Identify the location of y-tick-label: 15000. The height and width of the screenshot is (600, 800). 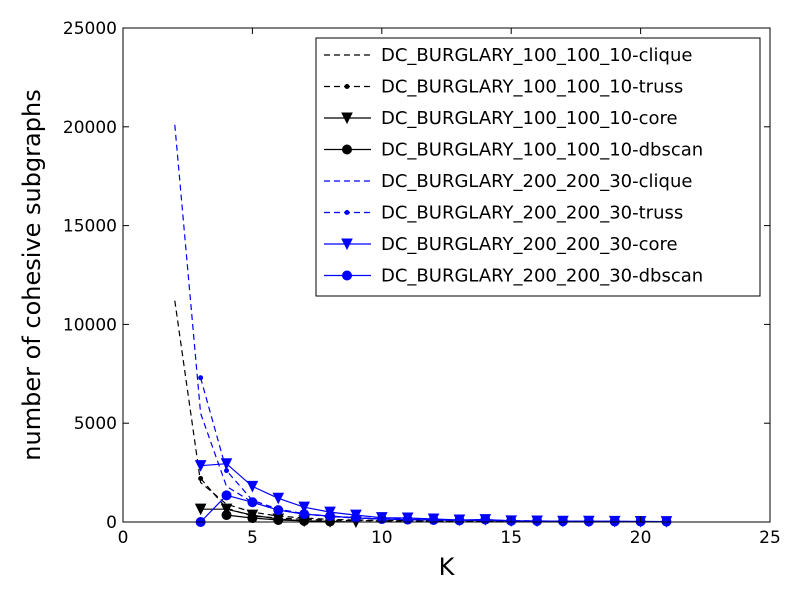
(90, 227).